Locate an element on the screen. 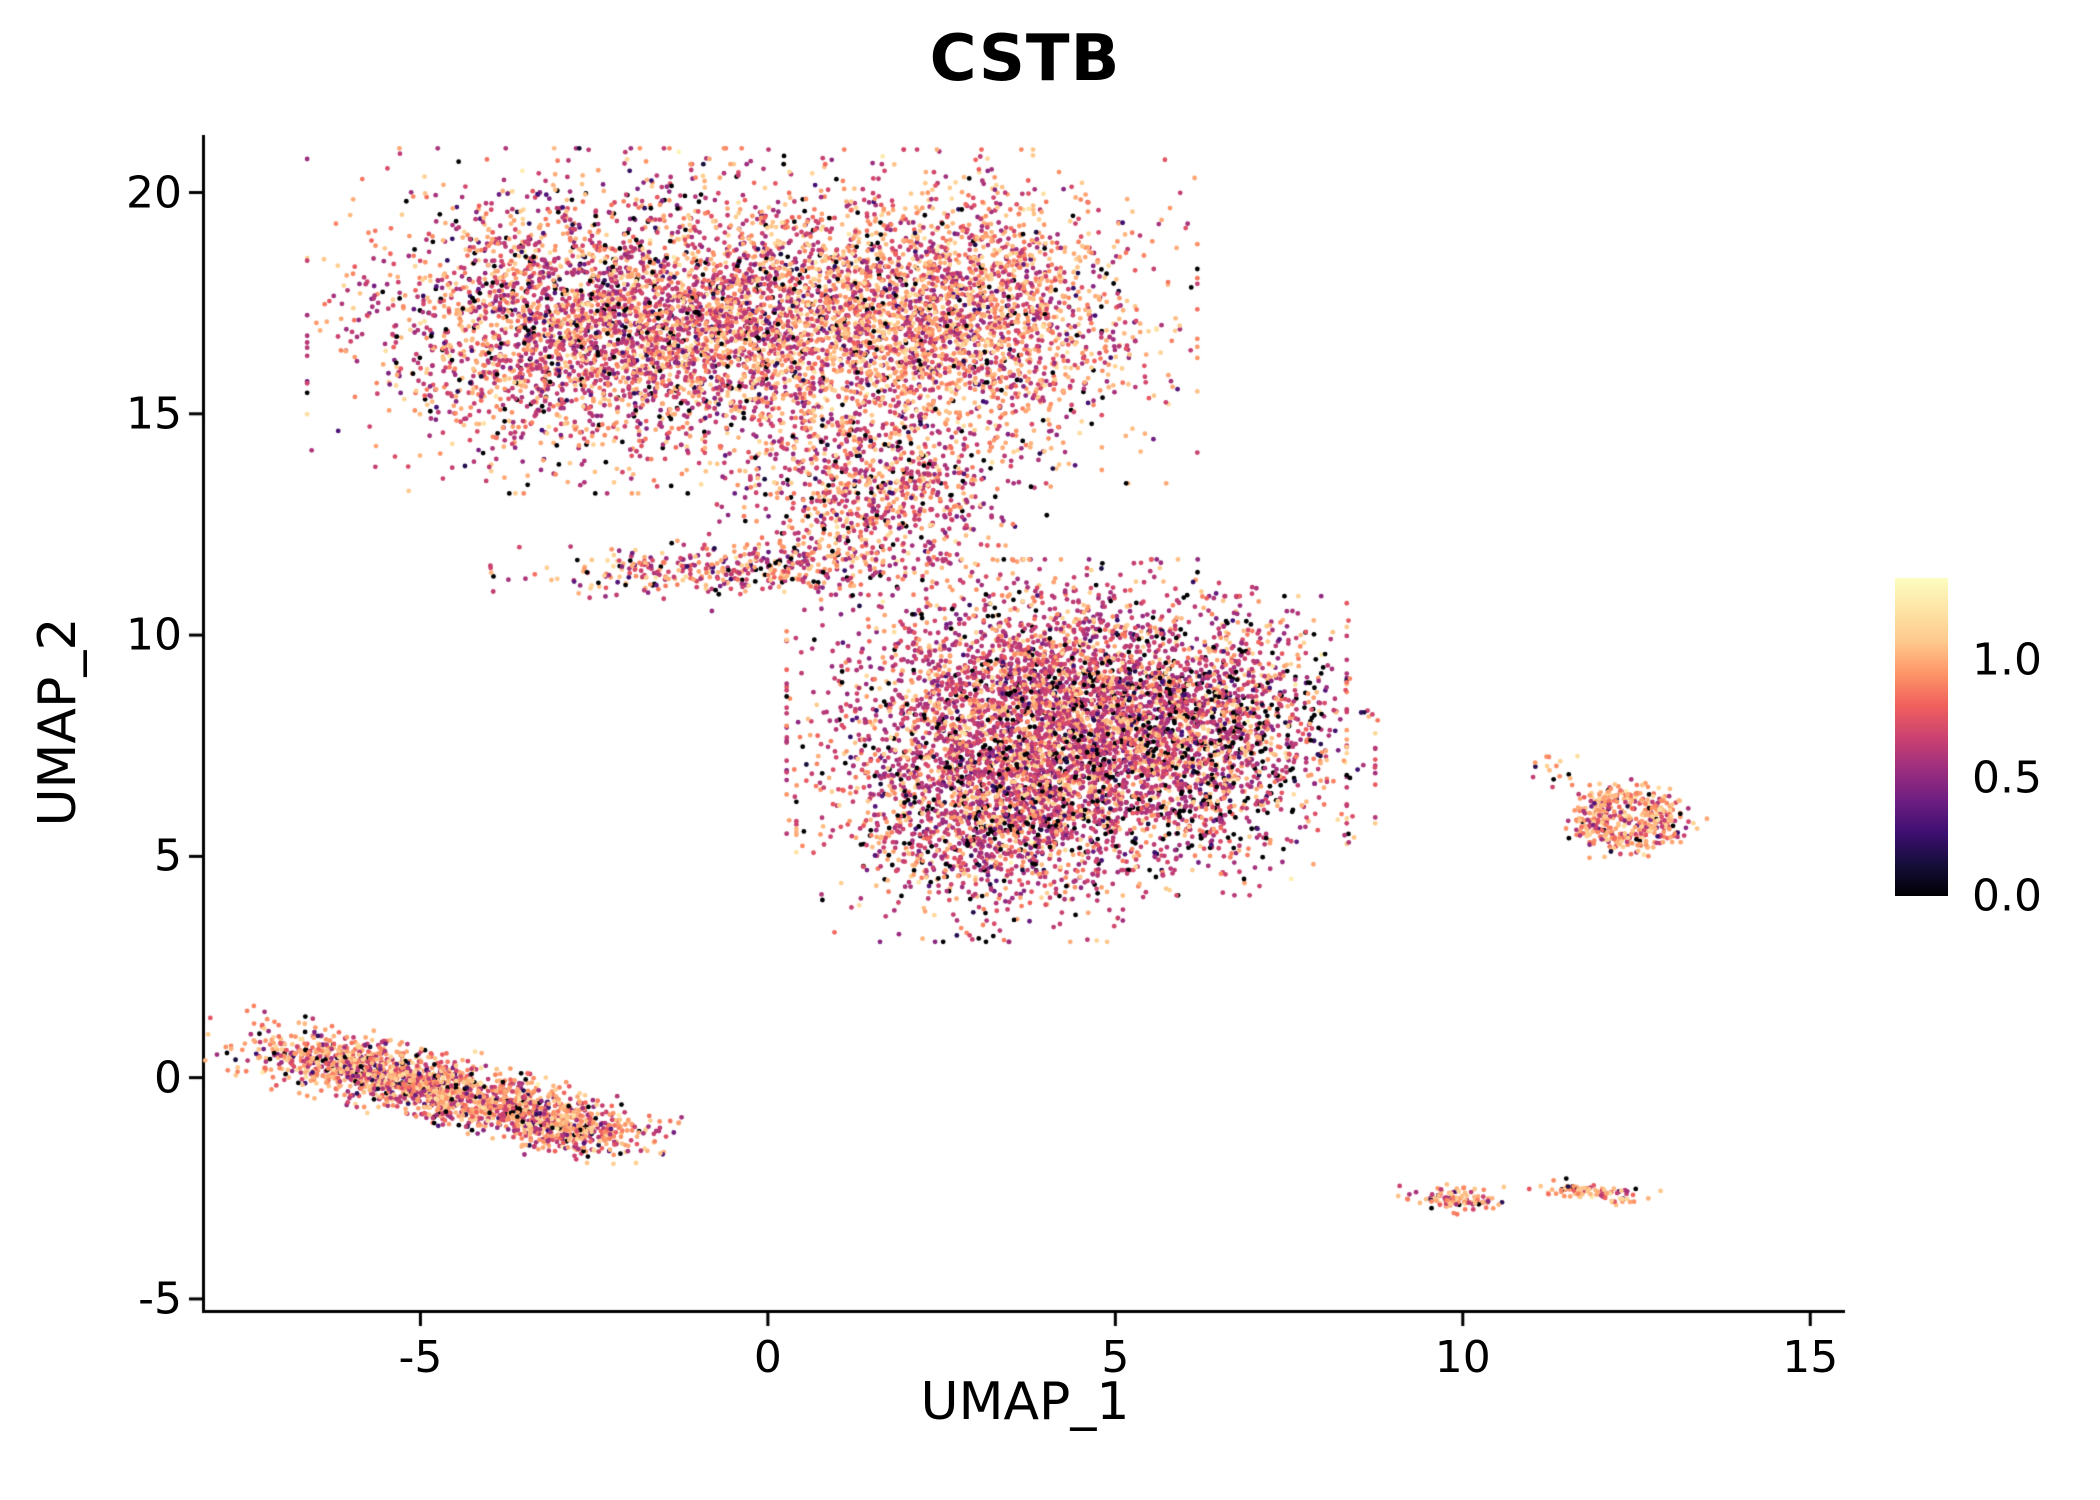  colorbar-tick-label: 0.5 is located at coordinates (2007, 778).